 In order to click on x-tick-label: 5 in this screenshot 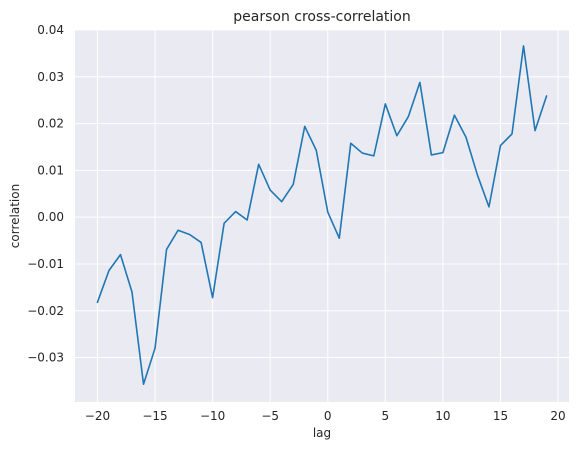, I will do `click(386, 416)`.